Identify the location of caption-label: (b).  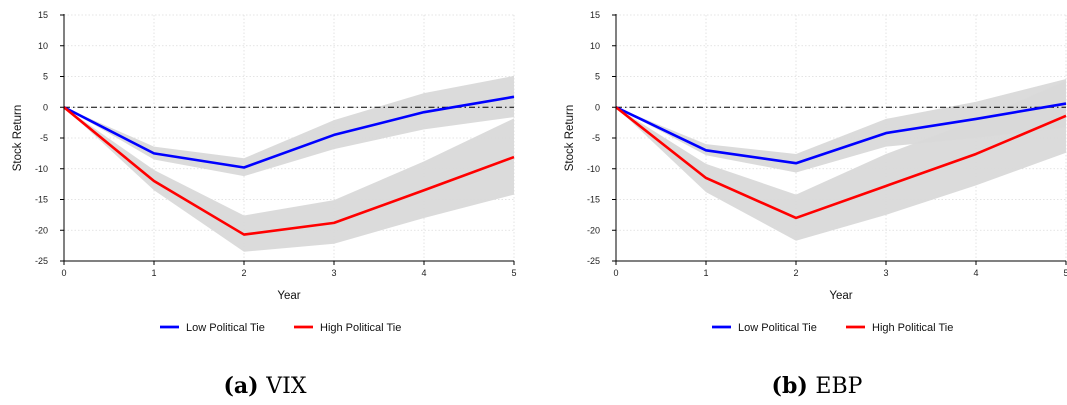
(794, 386).